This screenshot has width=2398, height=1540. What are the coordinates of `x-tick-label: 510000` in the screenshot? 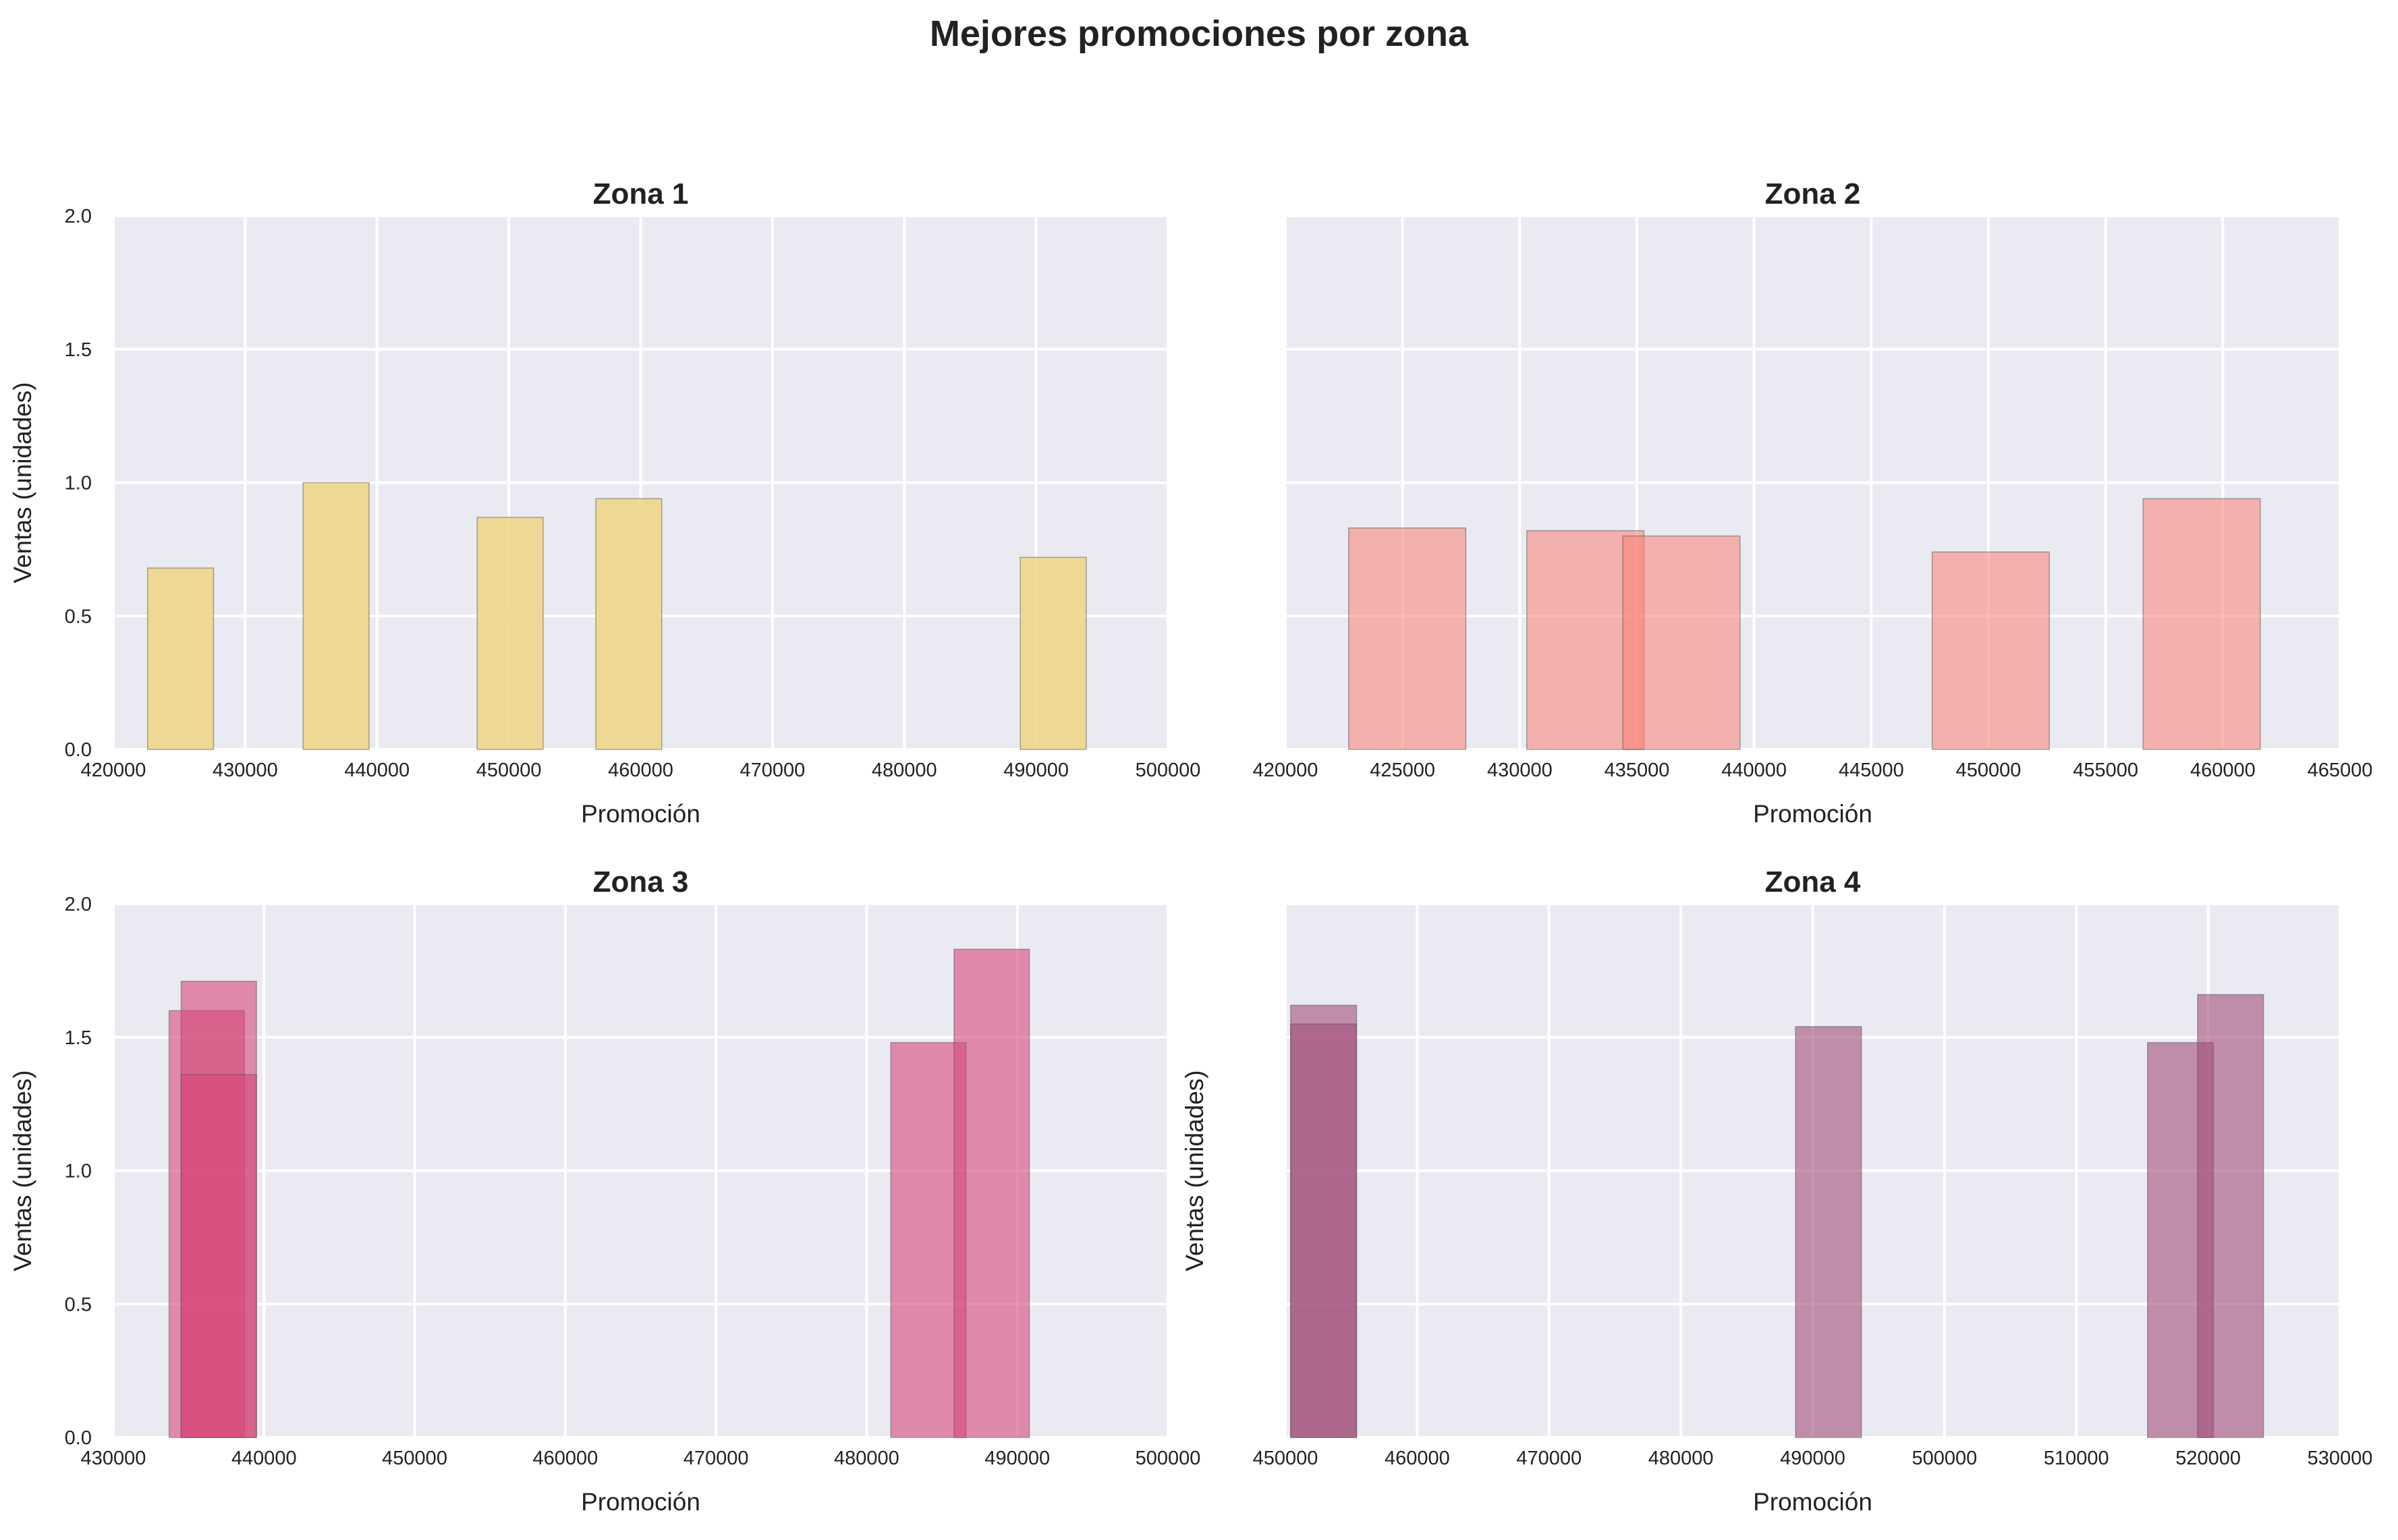 It's located at (2077, 1458).